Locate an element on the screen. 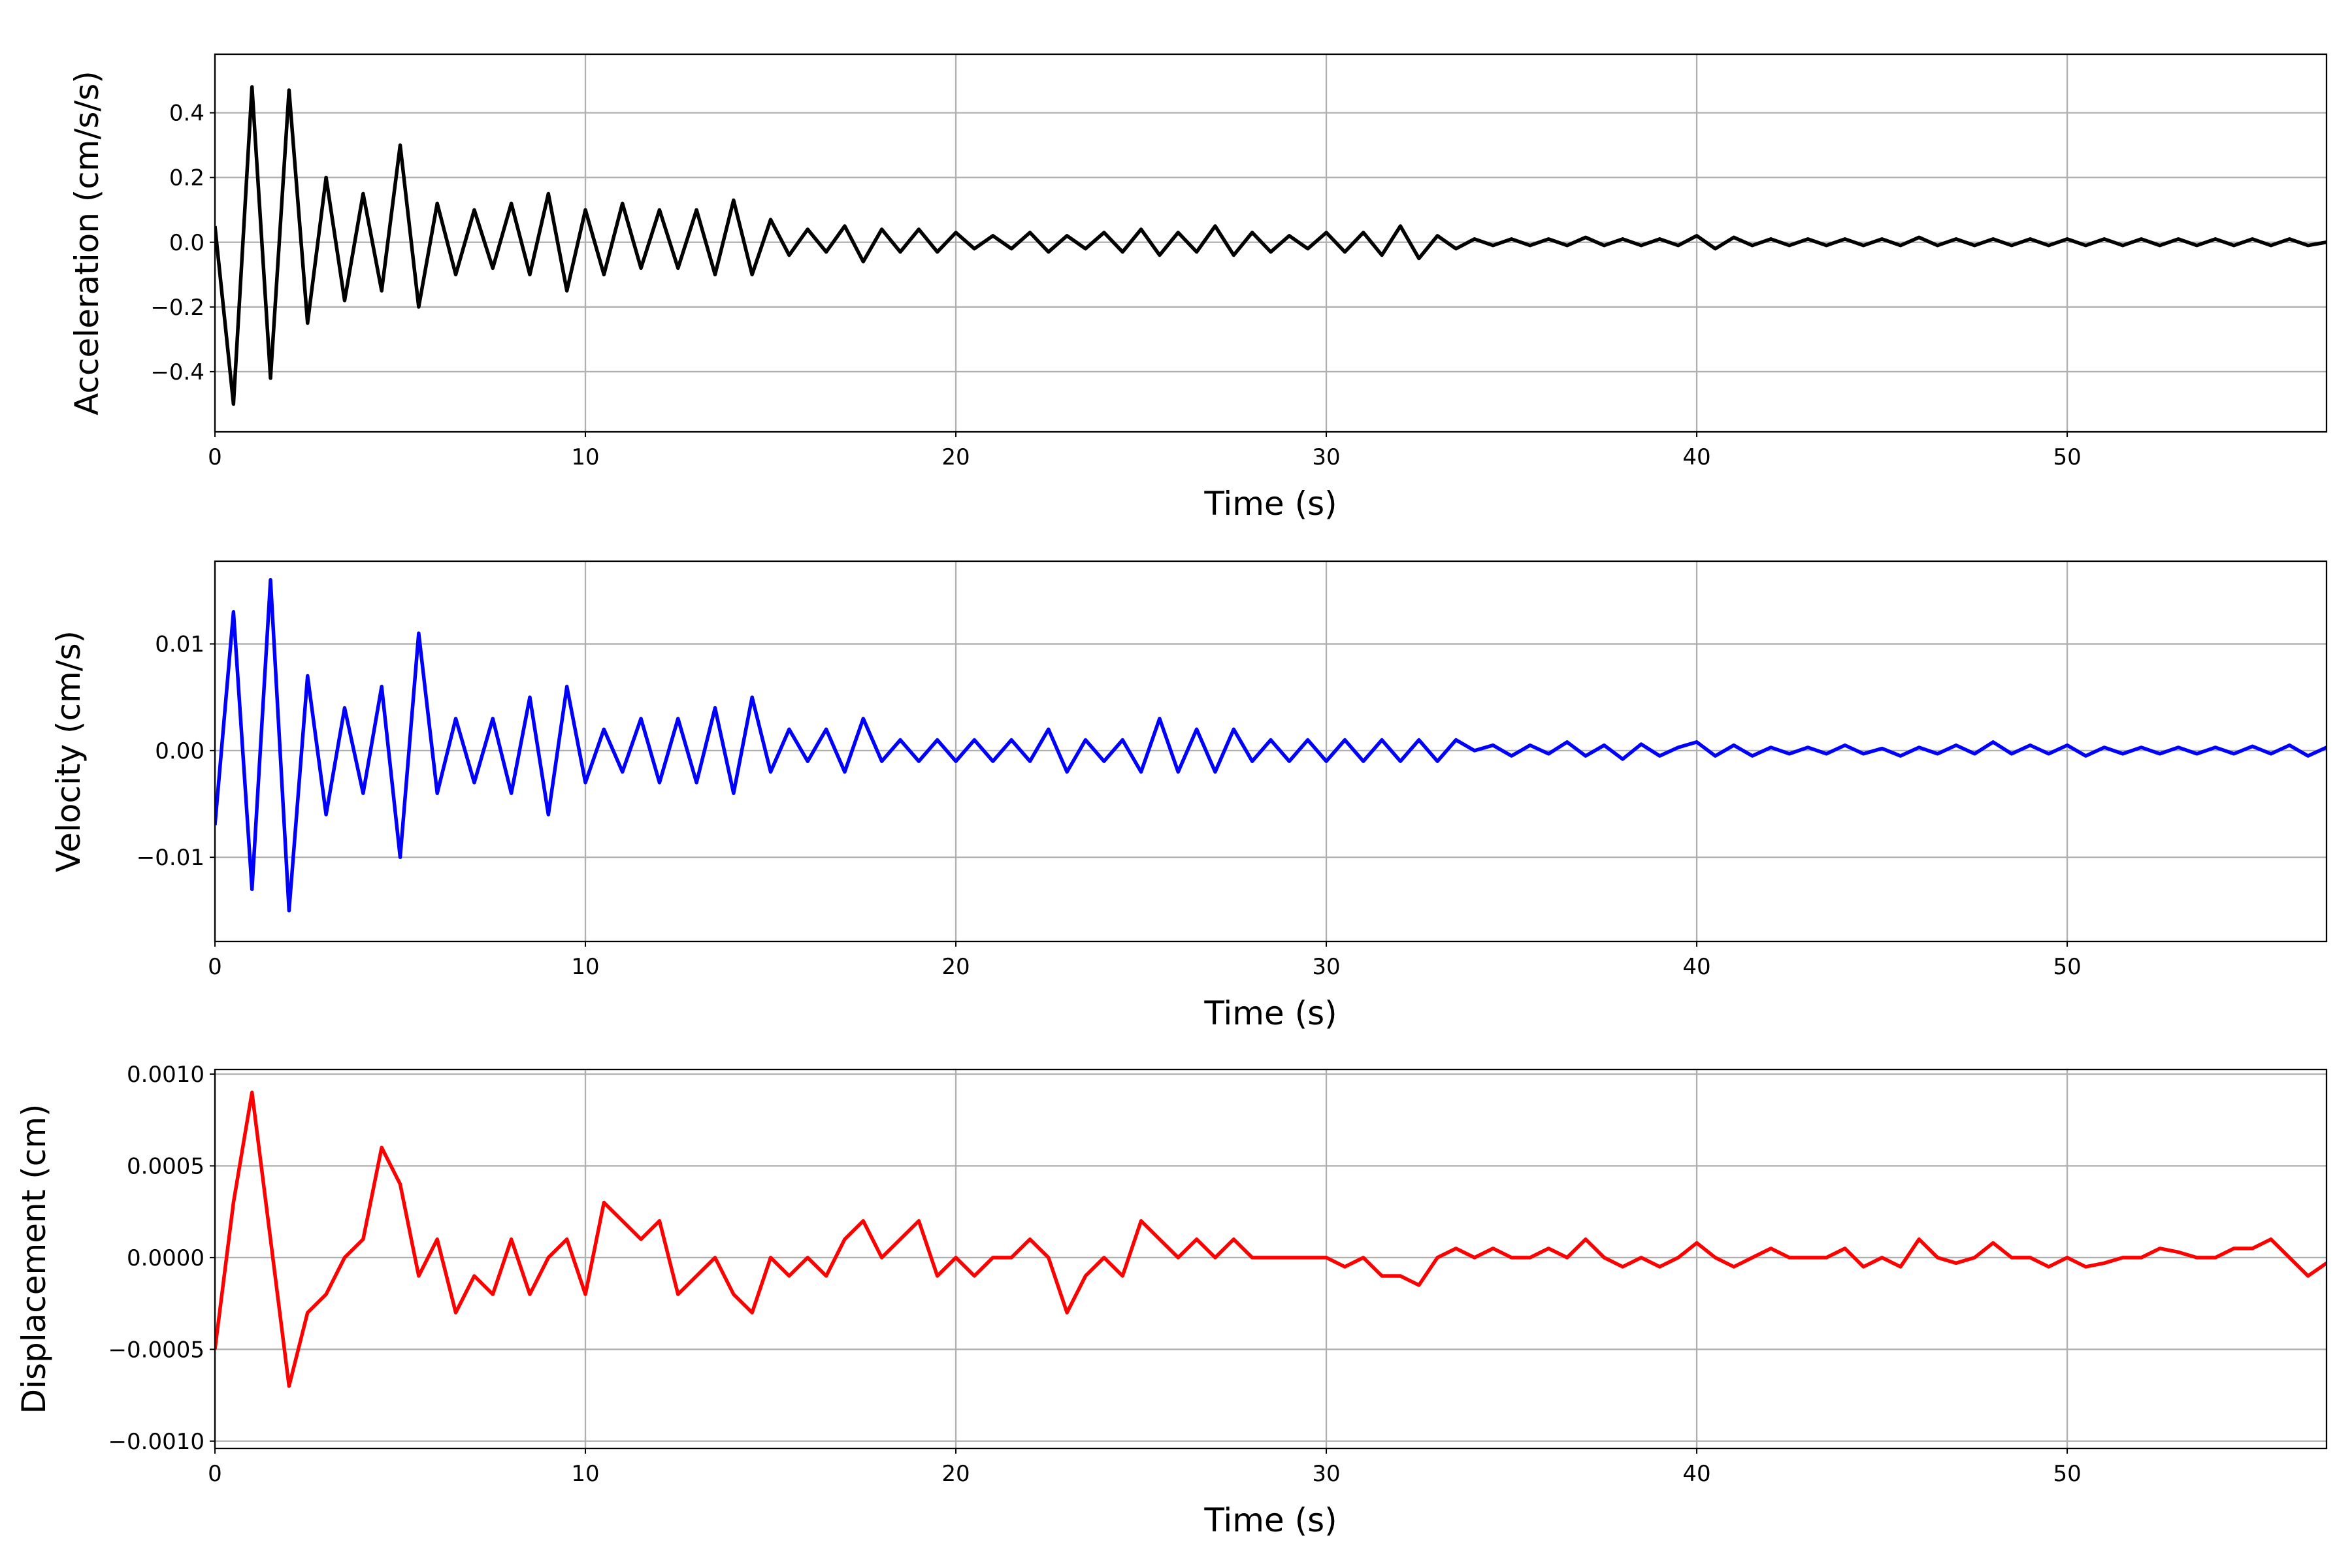 Image resolution: width=2352 pixels, height=1568 pixels. y-tick-label: −0.0005 is located at coordinates (156, 1350).